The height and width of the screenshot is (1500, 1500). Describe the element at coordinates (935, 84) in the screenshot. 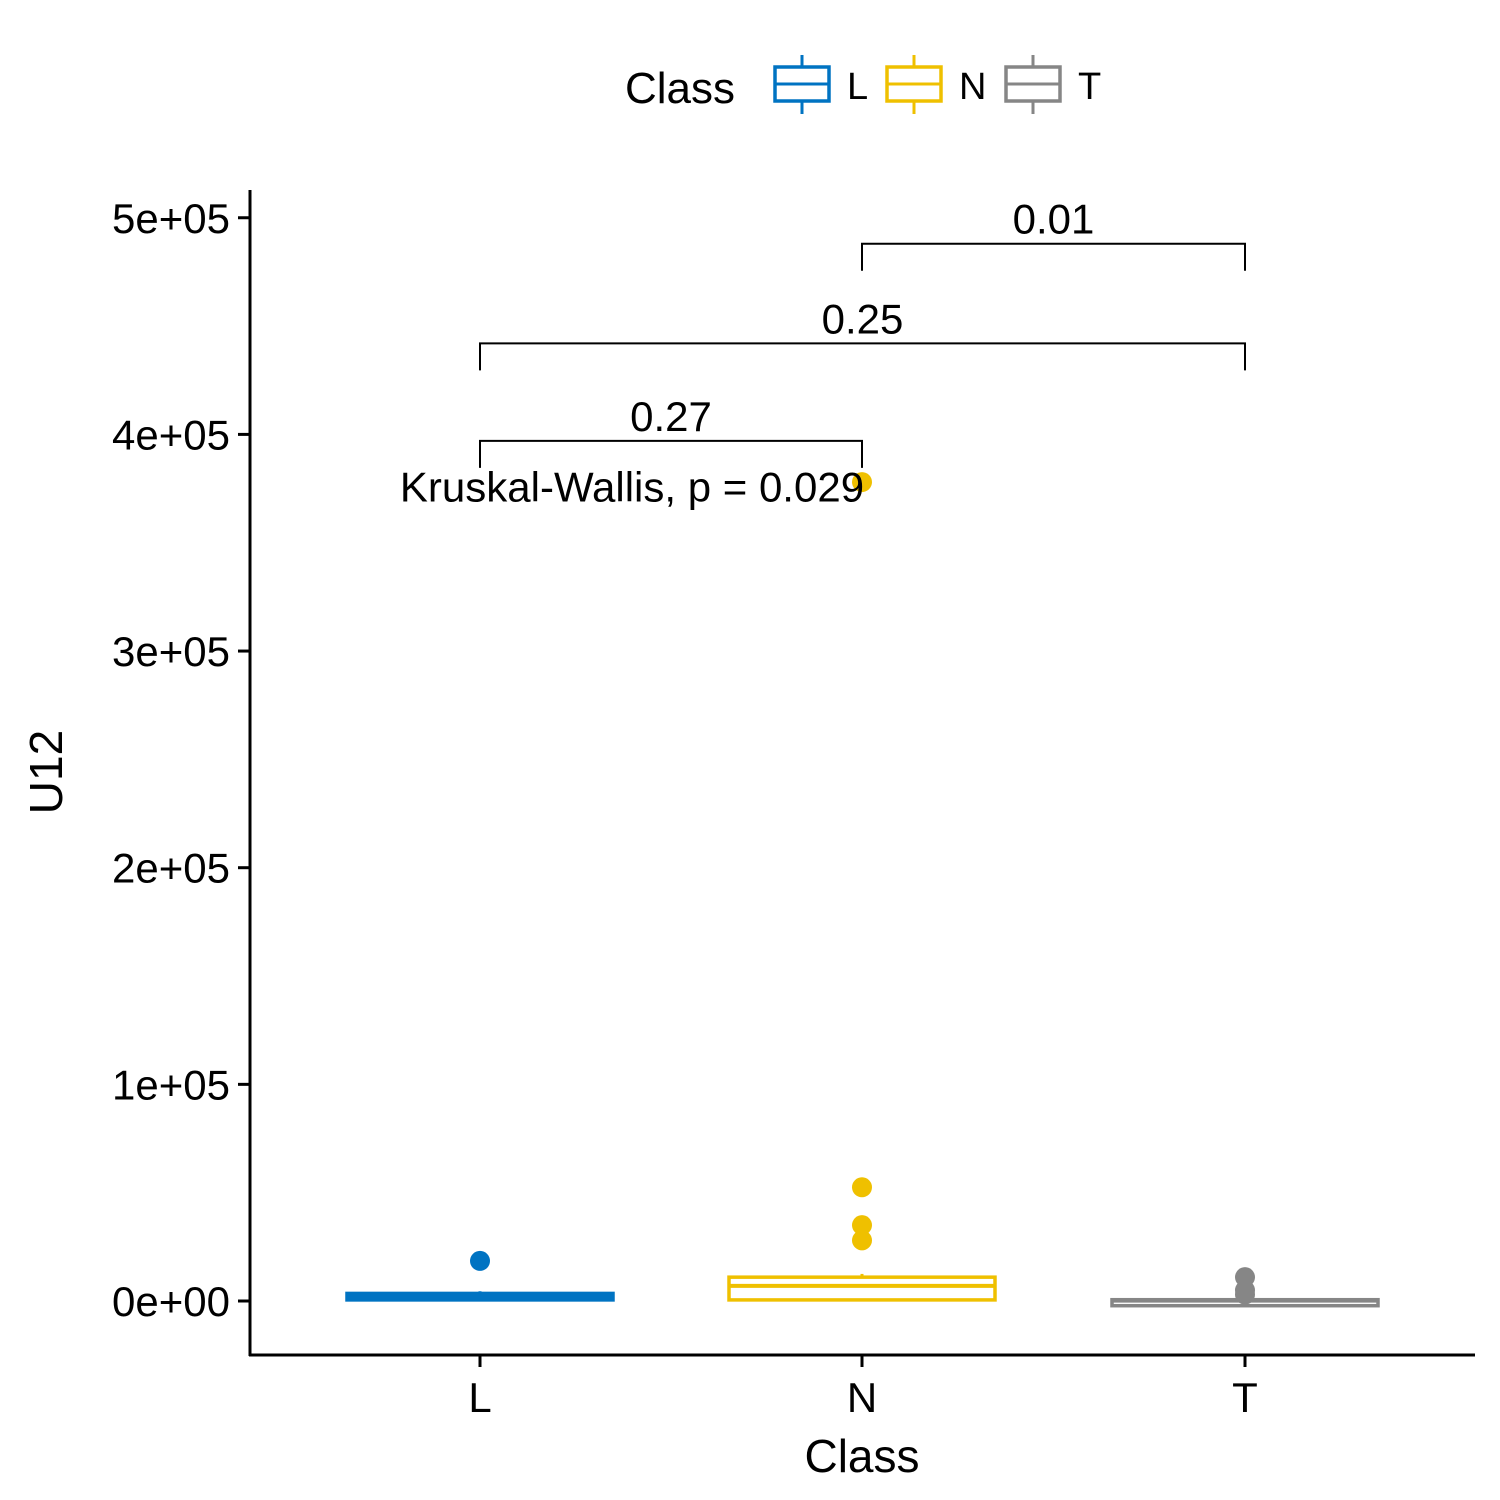

I see `legend-item-N: N` at that location.